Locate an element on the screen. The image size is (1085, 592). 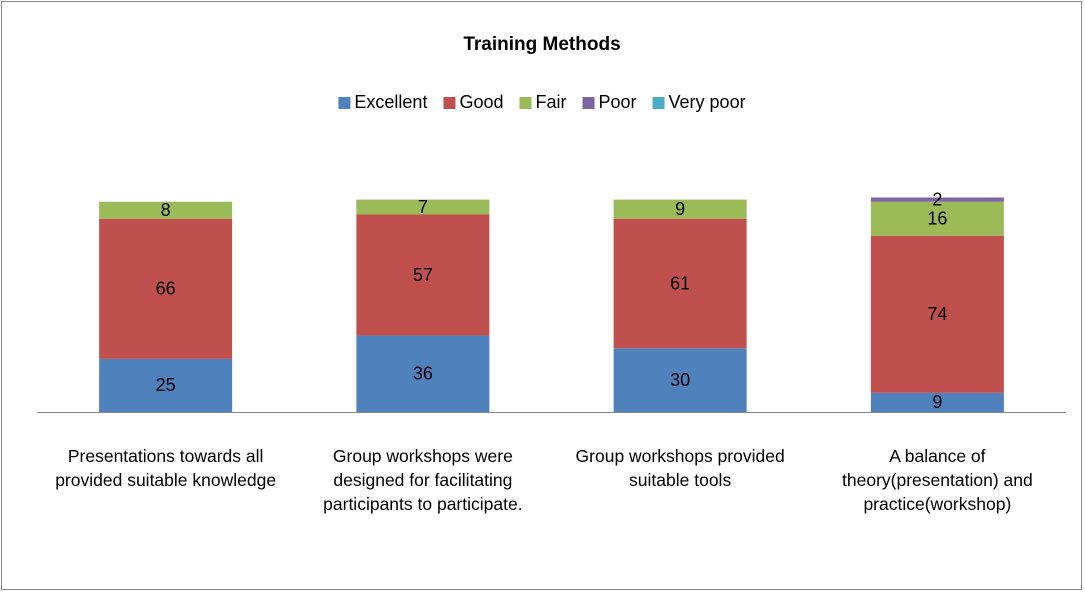
chart-title: Training Methods is located at coordinates (541, 44).